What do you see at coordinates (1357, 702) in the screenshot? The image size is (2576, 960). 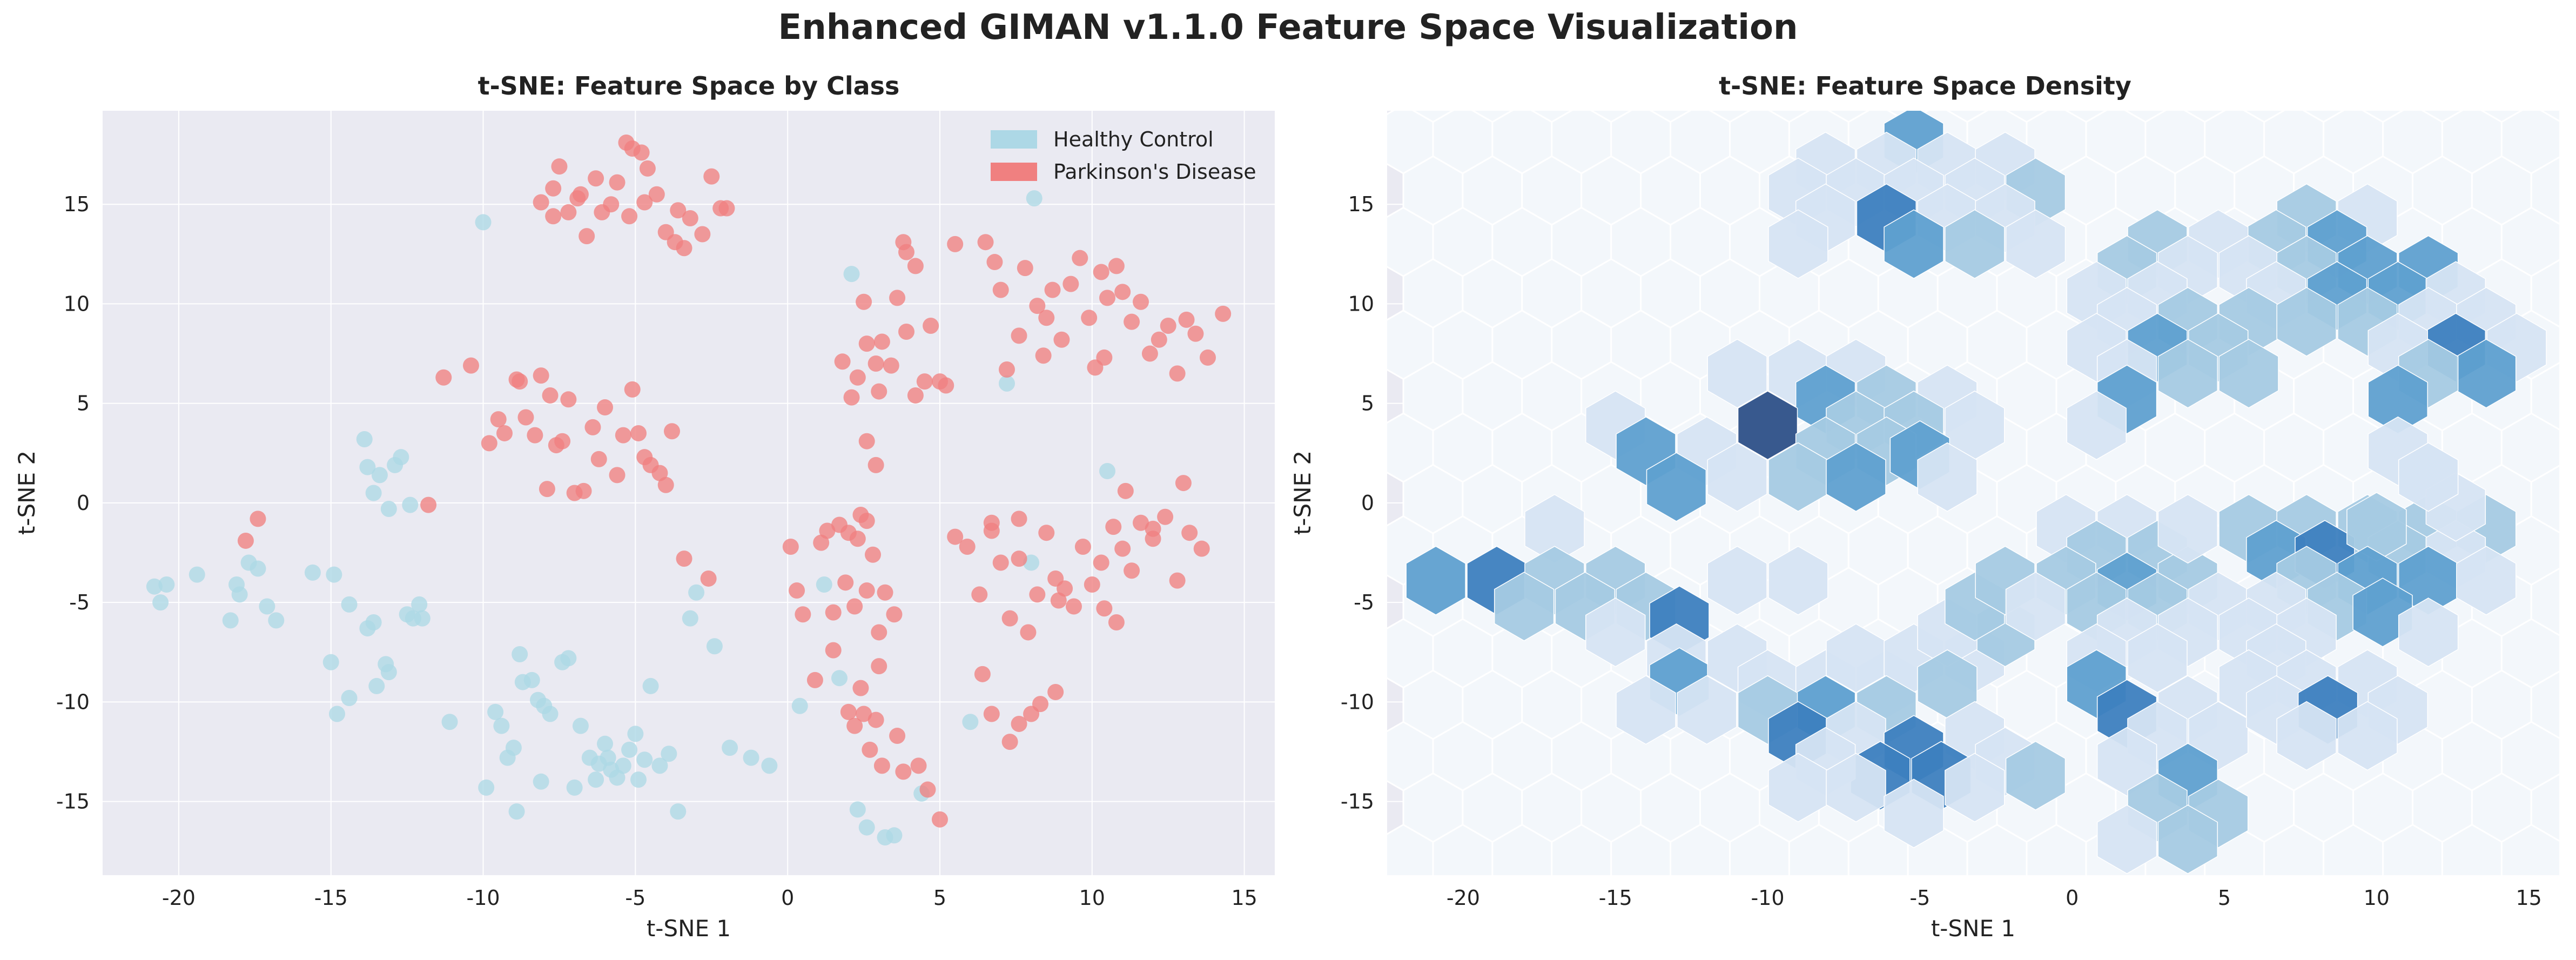 I see `y-tick-label: -10` at bounding box center [1357, 702].